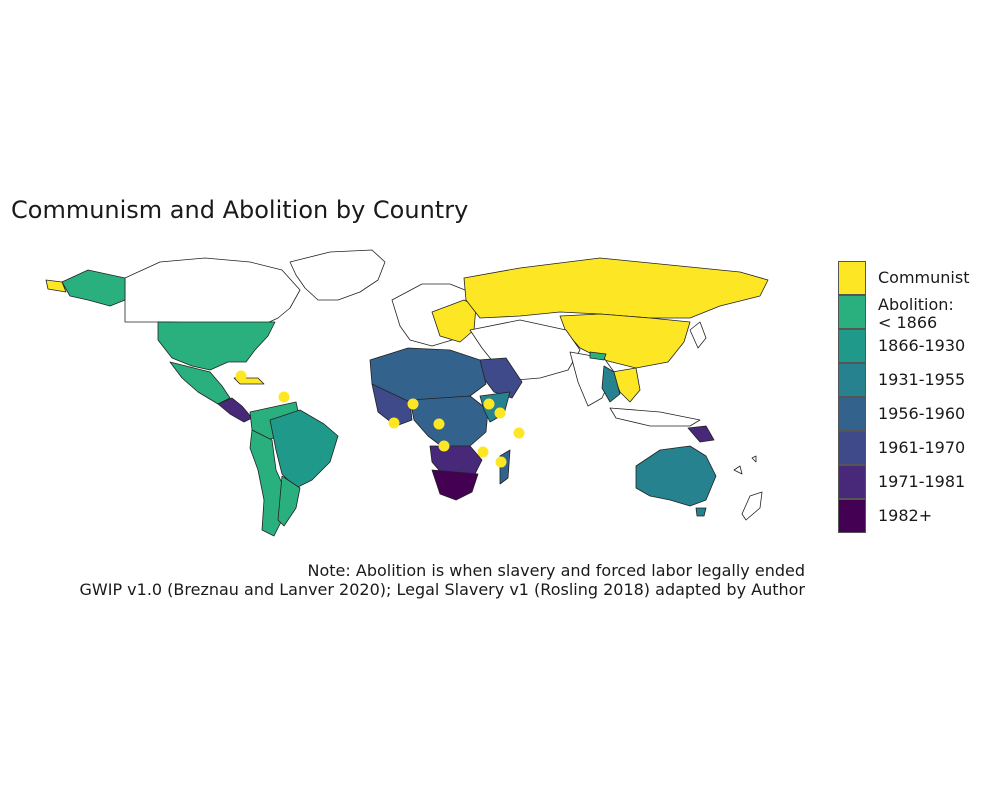  Describe the element at coordinates (745, 465) in the screenshot. I see `region-pacific-islands` at that location.